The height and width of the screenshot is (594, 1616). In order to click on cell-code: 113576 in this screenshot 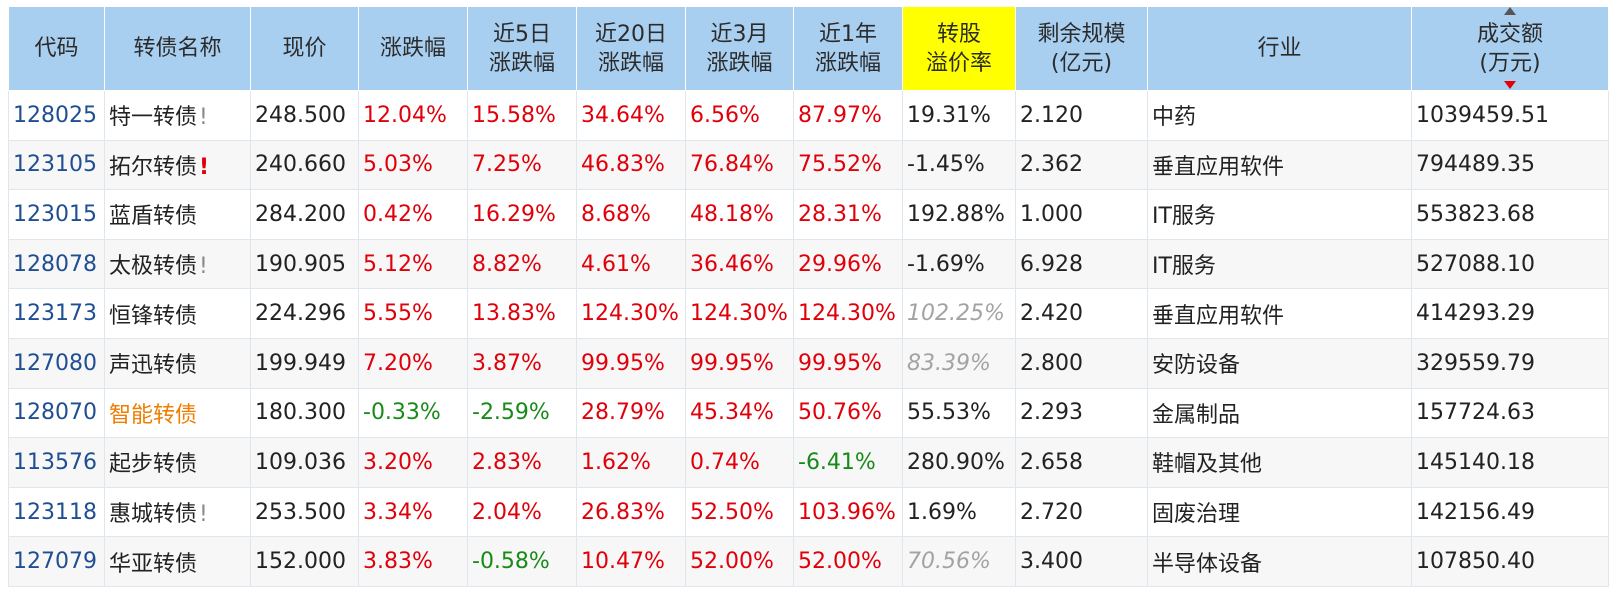, I will do `click(56, 462)`.